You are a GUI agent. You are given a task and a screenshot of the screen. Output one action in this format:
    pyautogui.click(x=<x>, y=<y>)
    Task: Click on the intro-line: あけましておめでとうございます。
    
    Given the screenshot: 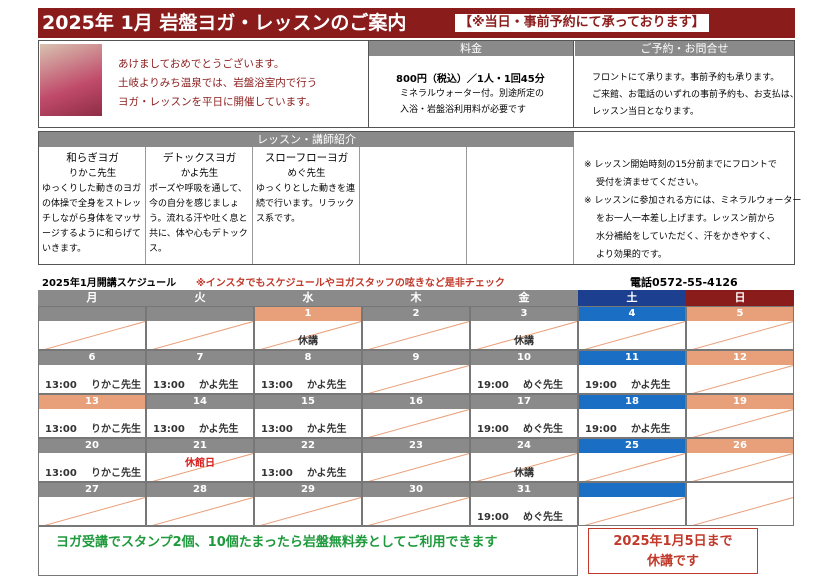 What is the action you would take?
    pyautogui.click(x=201, y=64)
    